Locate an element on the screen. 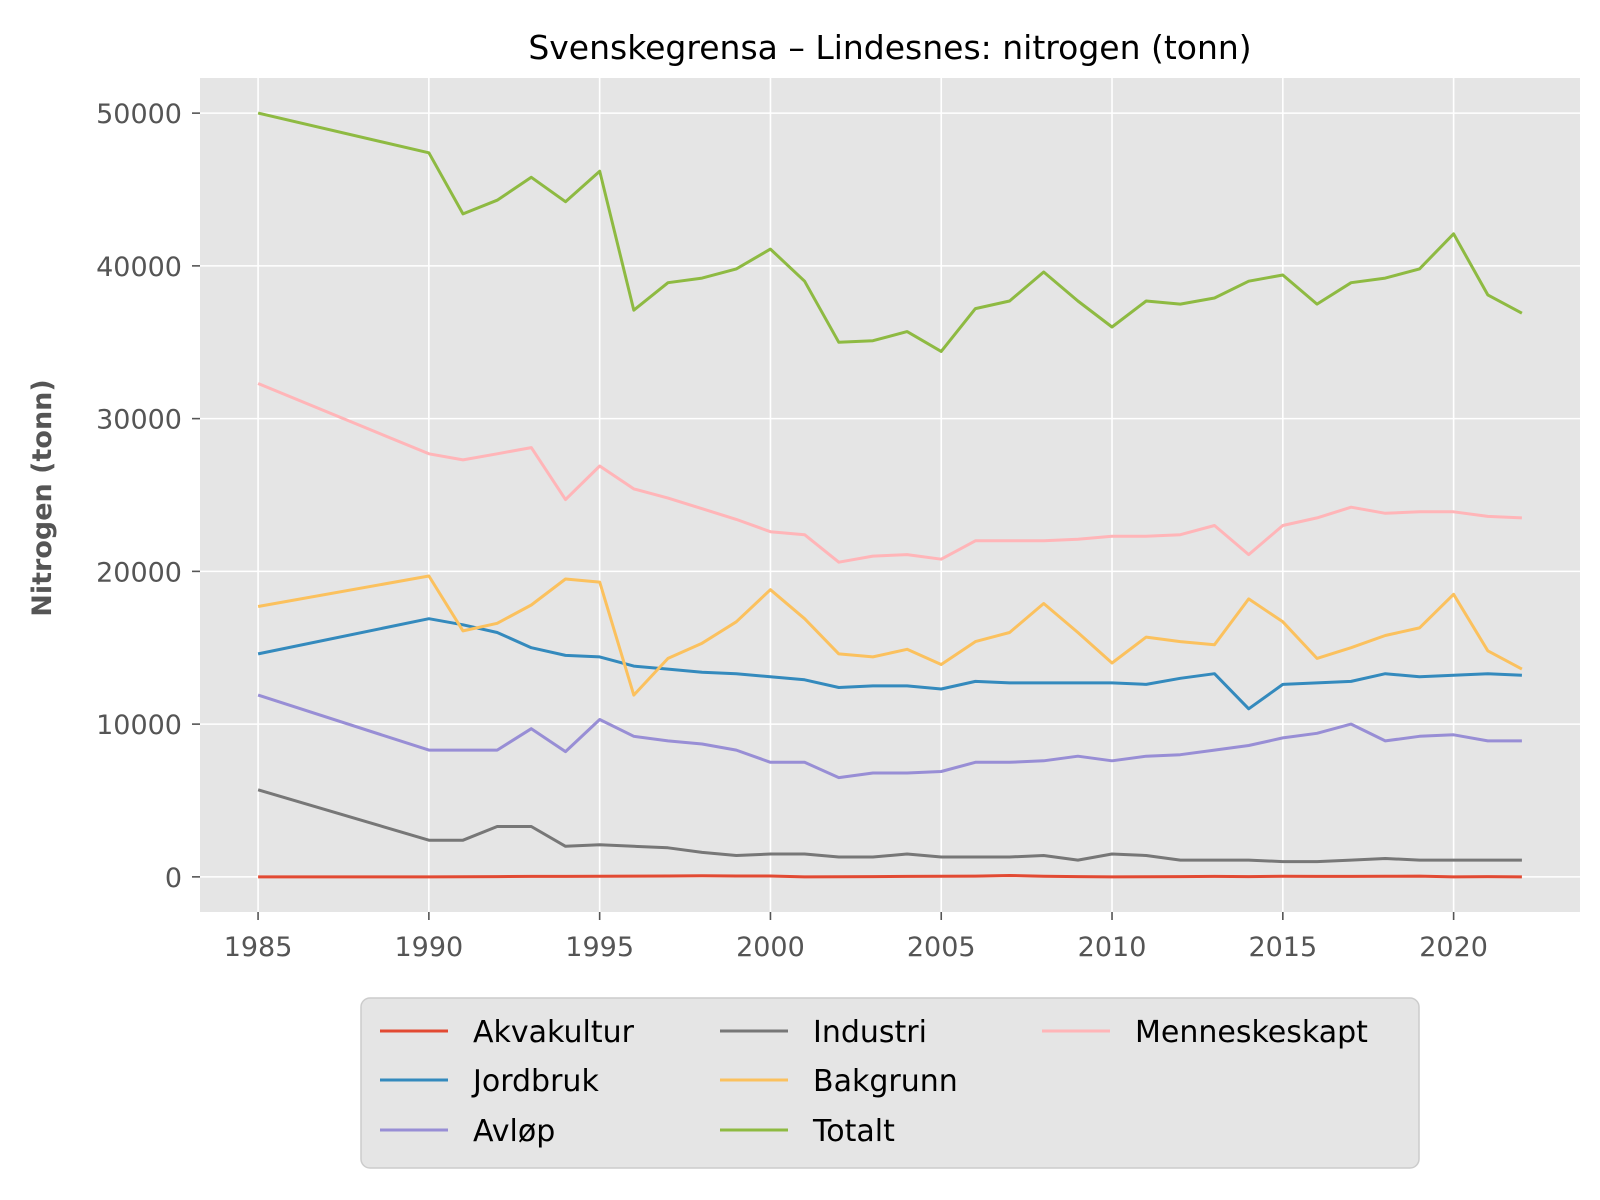 The image size is (1600, 1200). x-tick-label: 2005 is located at coordinates (941, 947).